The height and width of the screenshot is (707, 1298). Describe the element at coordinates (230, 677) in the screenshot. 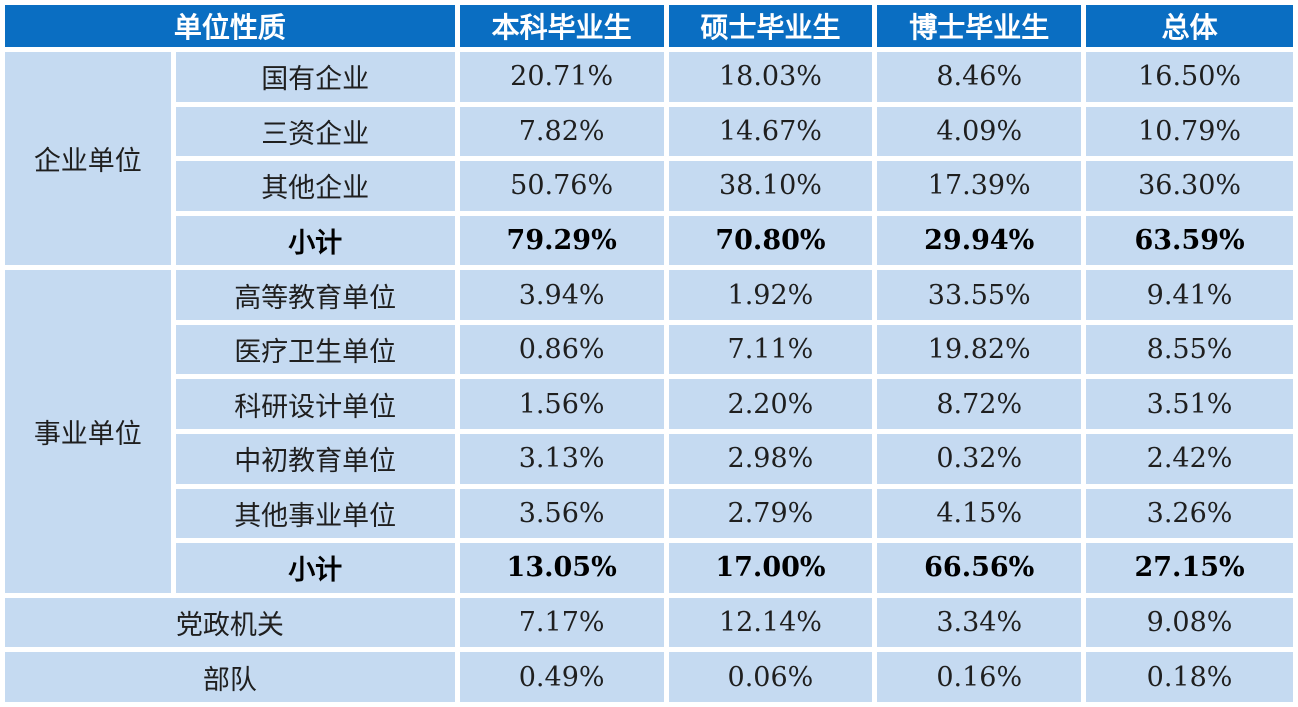

I see `row-name-military: 部队` at that location.